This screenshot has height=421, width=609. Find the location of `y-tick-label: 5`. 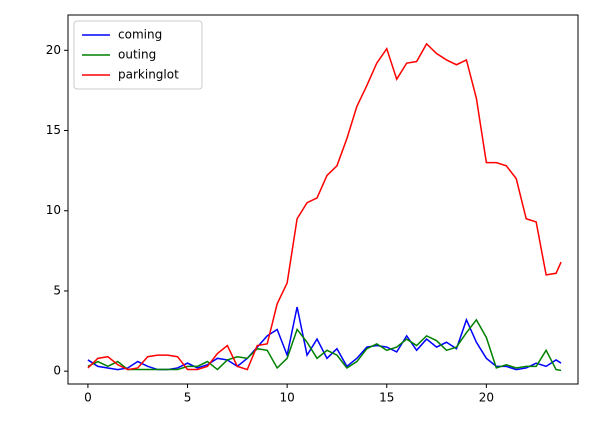

y-tick-label: 5 is located at coordinates (57, 290).